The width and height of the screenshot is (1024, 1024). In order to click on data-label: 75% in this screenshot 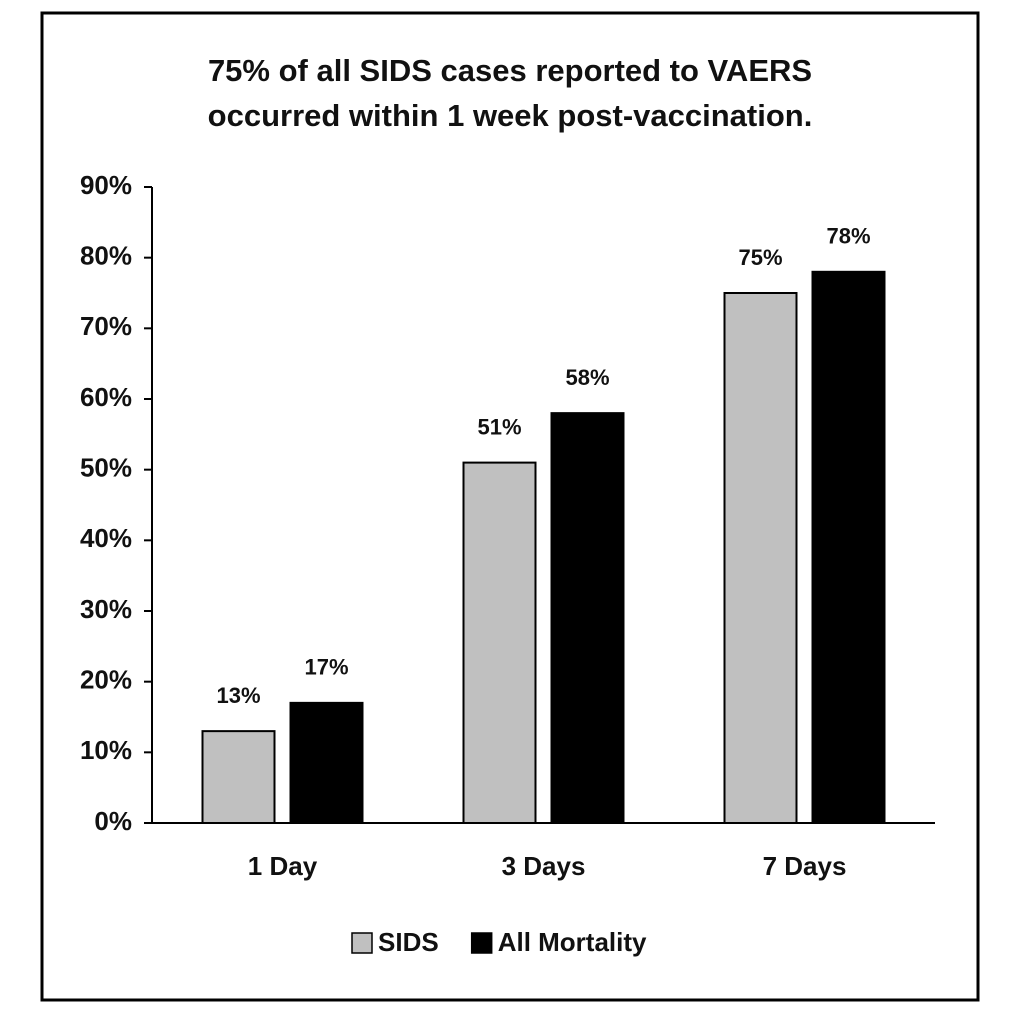, I will do `click(760, 257)`.